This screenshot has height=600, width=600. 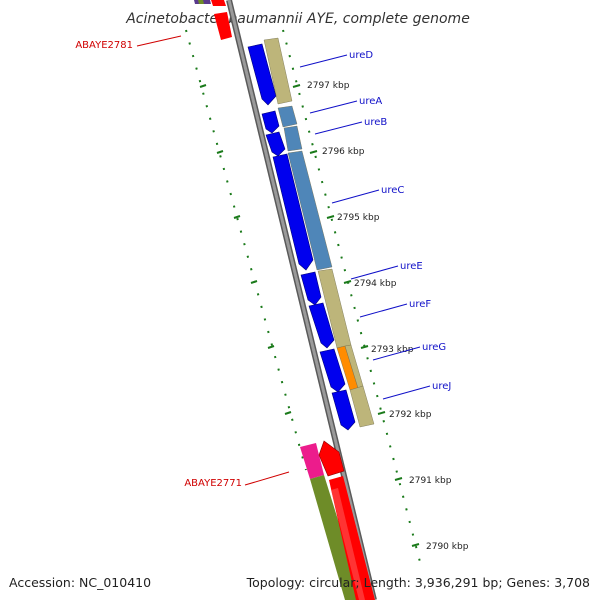 I want to click on accession-text: Accession: NC_010410, so click(x=80, y=582).